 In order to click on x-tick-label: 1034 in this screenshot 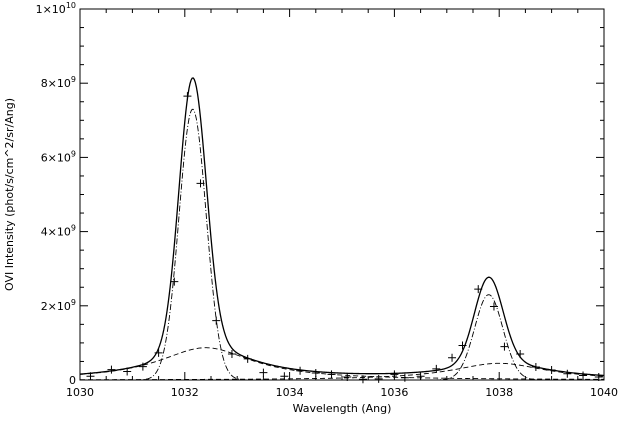, I will do `click(290, 392)`.